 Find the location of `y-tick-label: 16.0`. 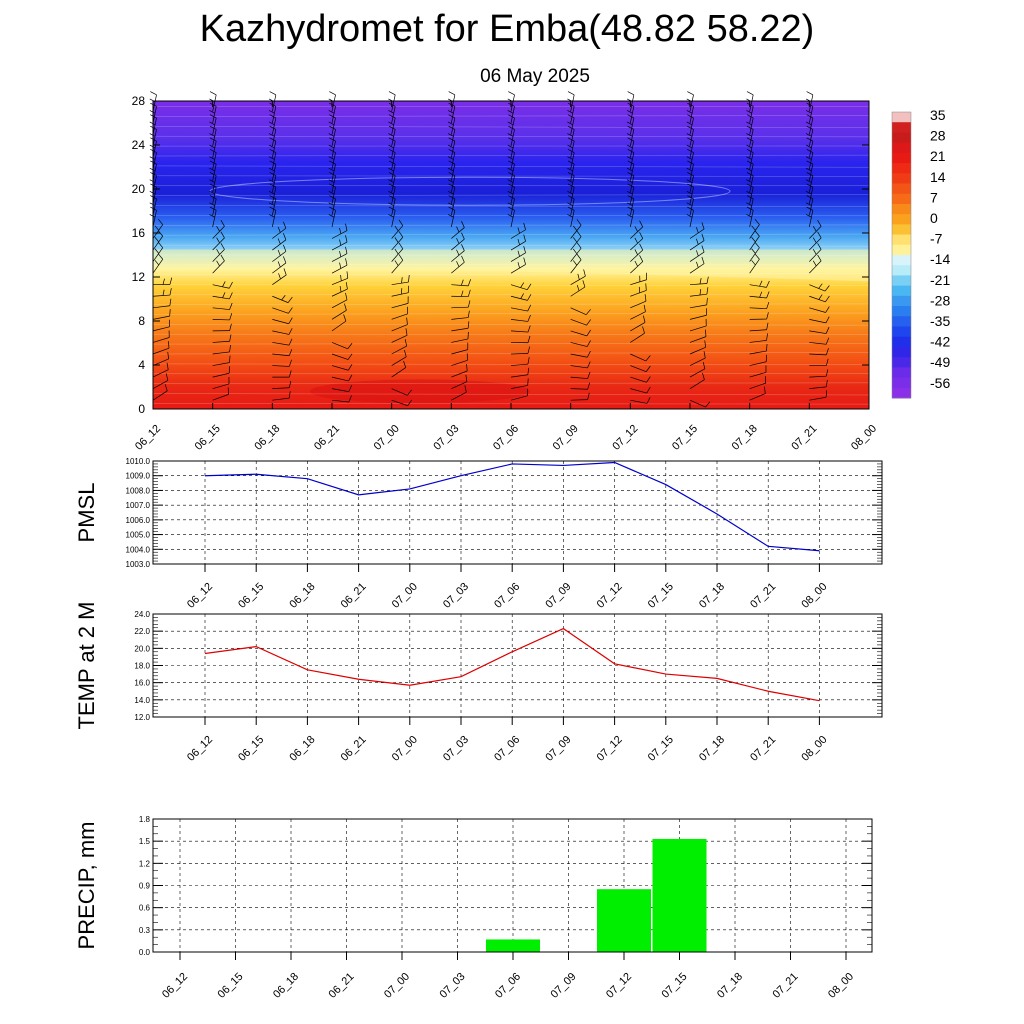

y-tick-label: 16.0 is located at coordinates (142, 683).